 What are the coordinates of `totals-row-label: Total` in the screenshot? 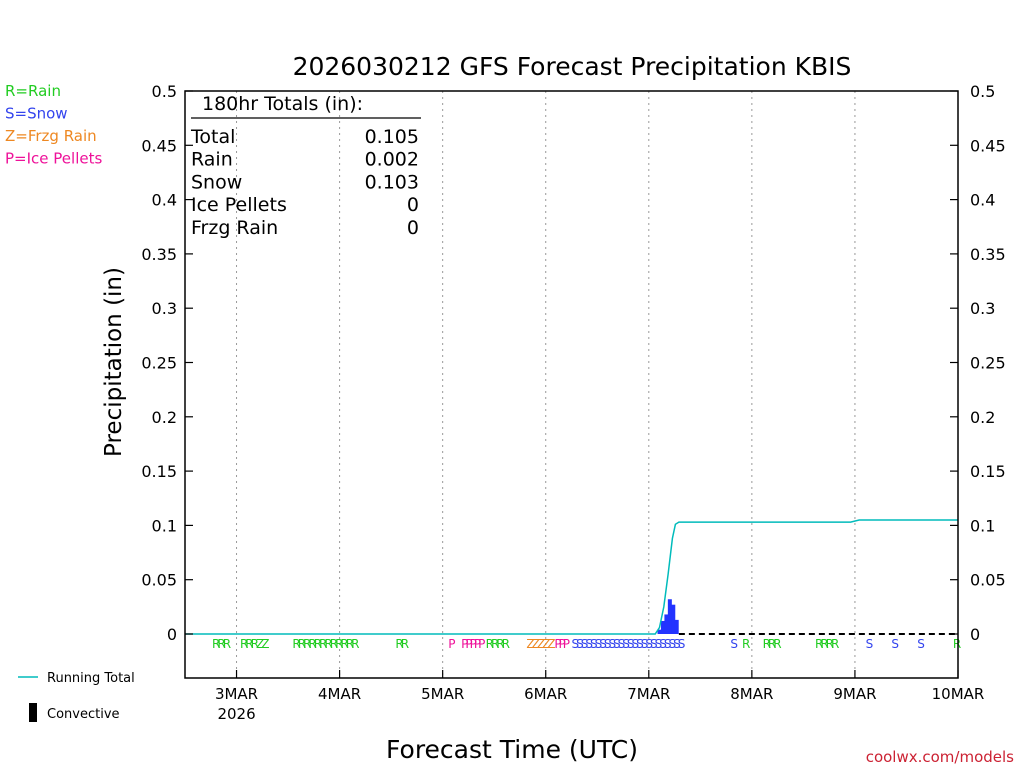 It's located at (212, 137).